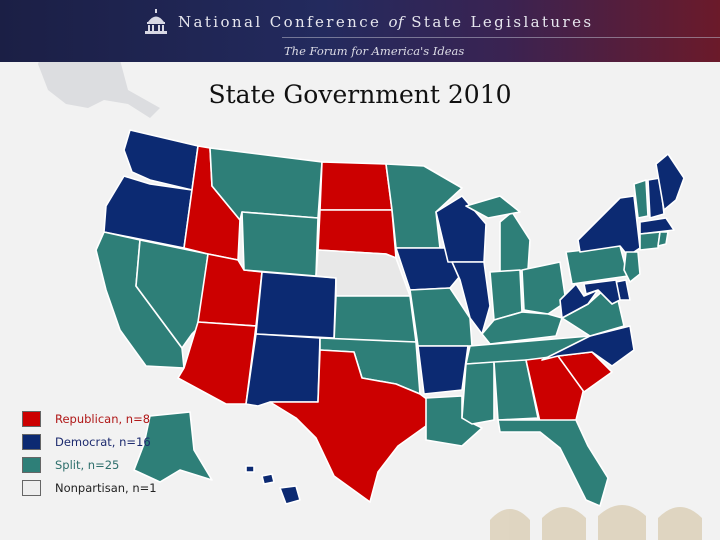  Describe the element at coordinates (501, 37) in the screenshot. I see `banner-divider` at that location.